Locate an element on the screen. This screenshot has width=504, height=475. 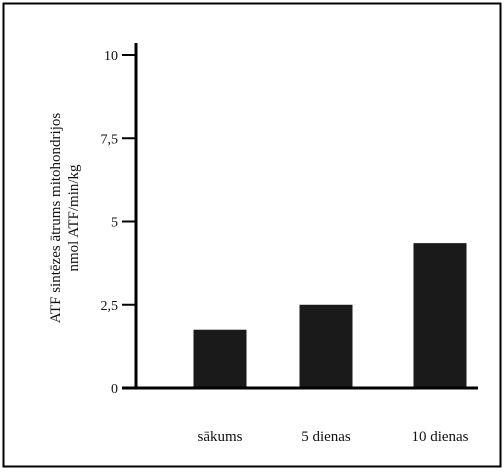
y-tick-label-4: 10 is located at coordinates (111, 56).